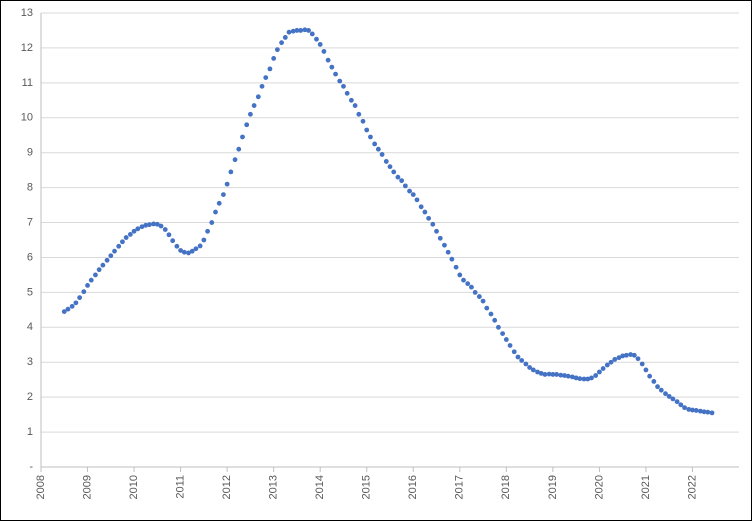 Image resolution: width=752 pixels, height=521 pixels. Describe the element at coordinates (30, 153) in the screenshot. I see `y-tick-label: 9` at that location.